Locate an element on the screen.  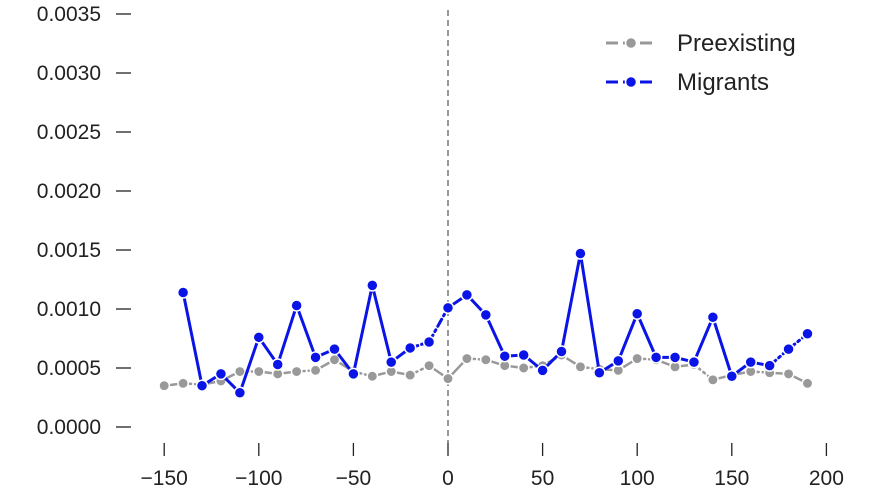
legend-label-preexisting: Preexisting is located at coordinates (736, 43).